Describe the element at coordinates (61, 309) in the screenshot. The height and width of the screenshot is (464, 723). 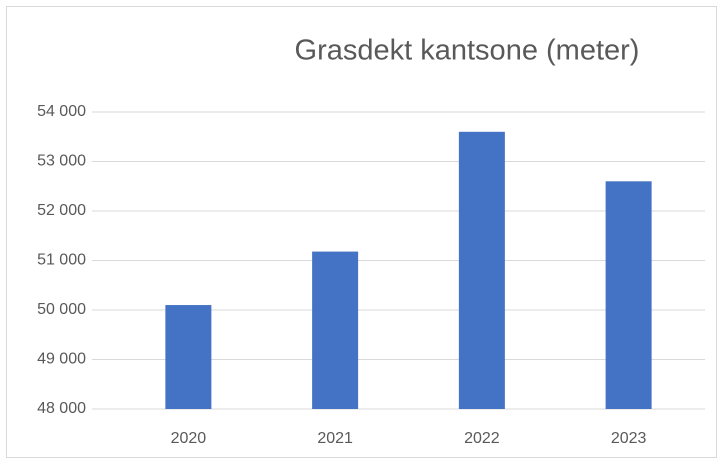
I see `y-tick-label: 50 000` at that location.